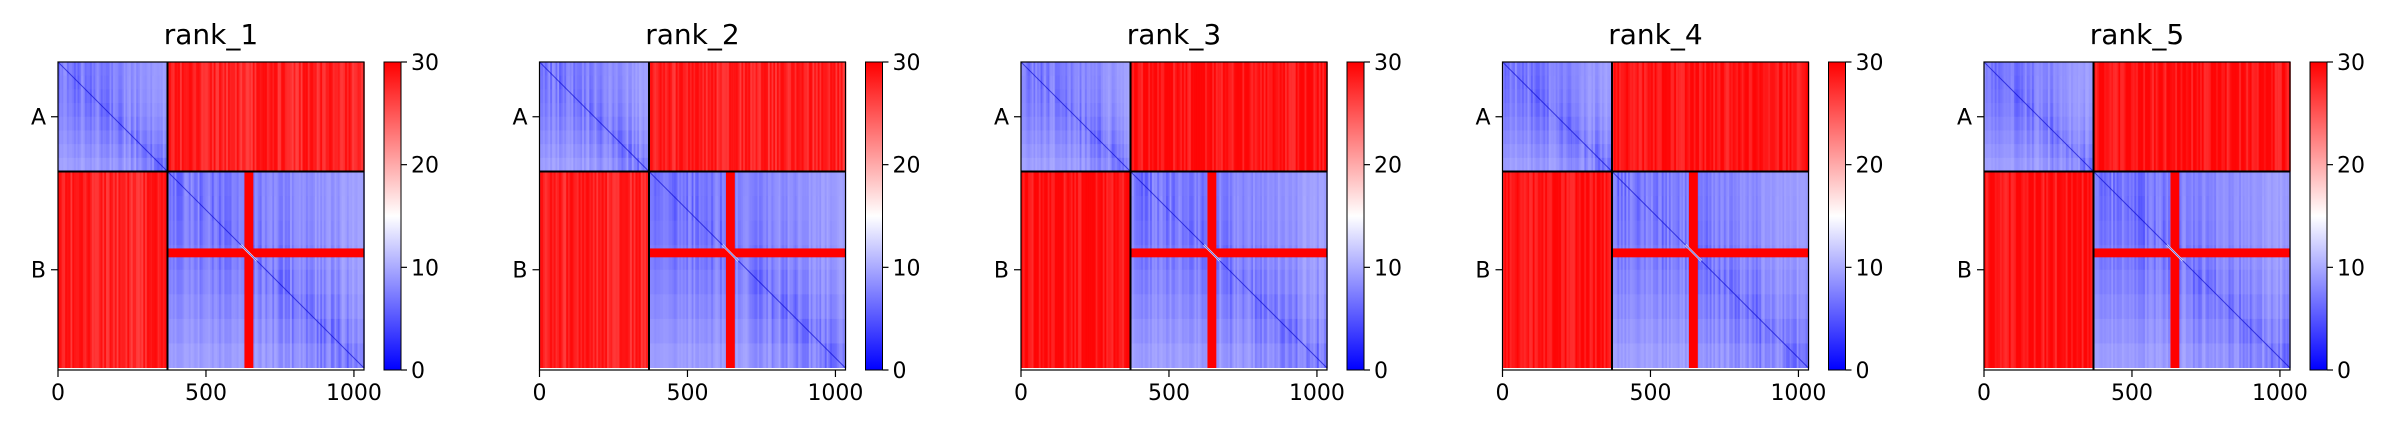 The height and width of the screenshot is (442, 2401). What do you see at coordinates (1388, 166) in the screenshot?
I see `colorbar-tick-label: 20` at bounding box center [1388, 166].